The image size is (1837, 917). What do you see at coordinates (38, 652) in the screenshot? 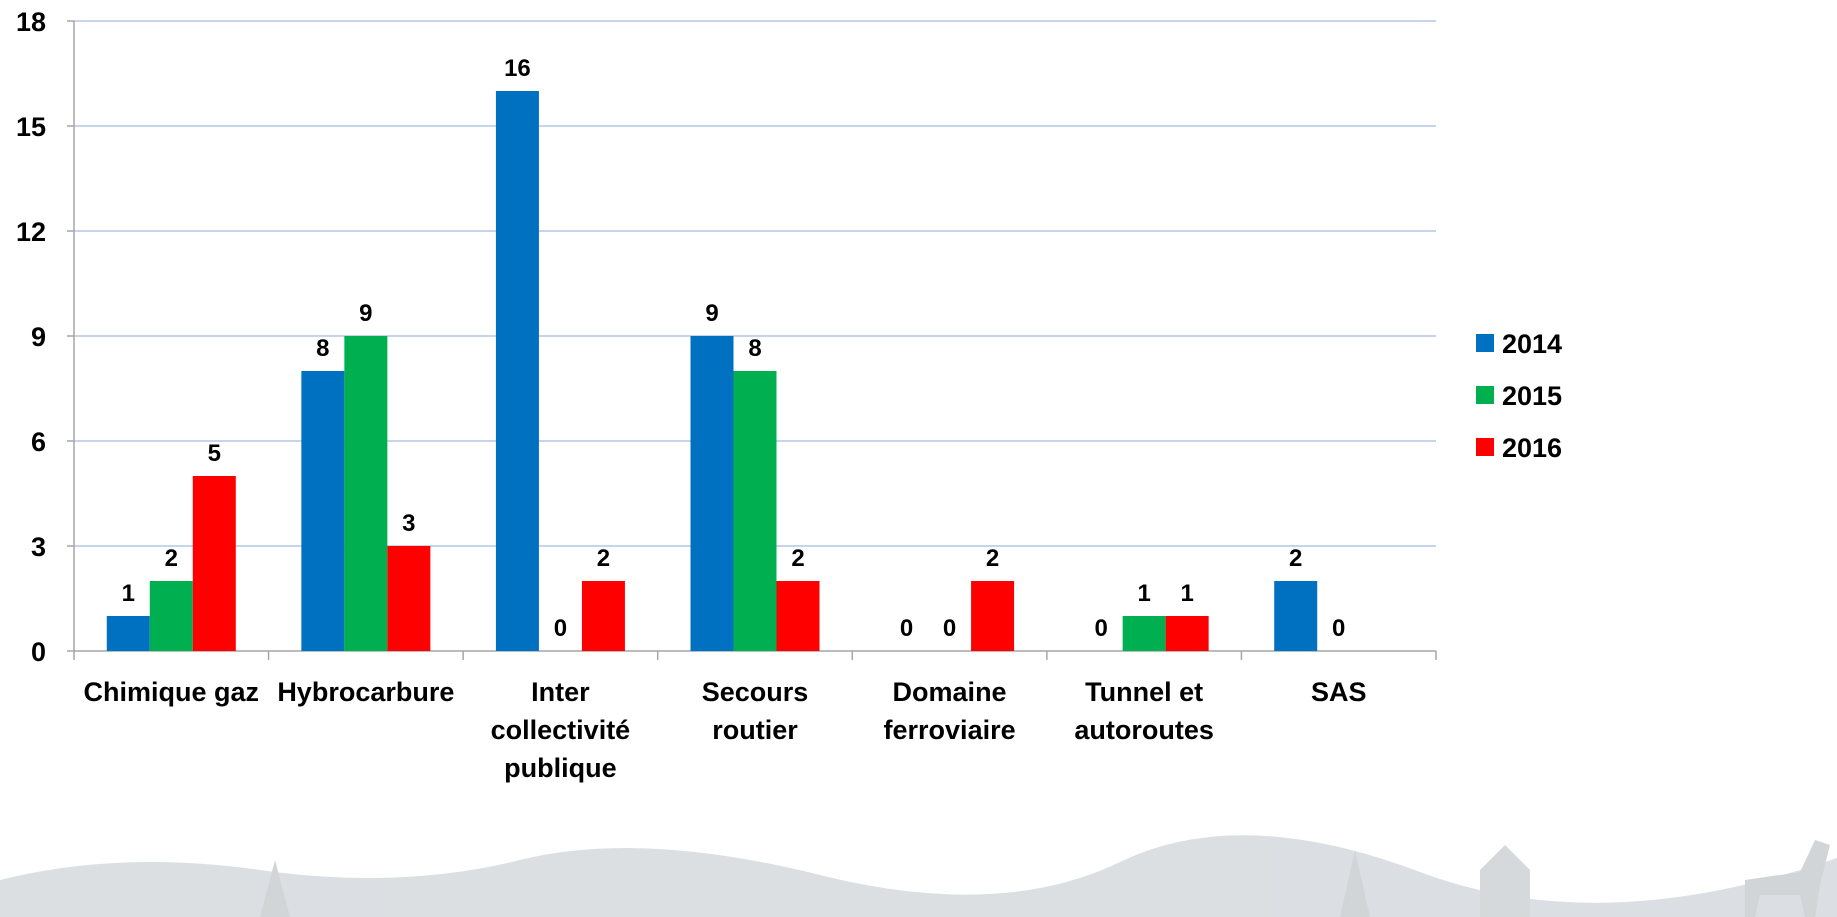
I see `y-tick-label: 0` at bounding box center [38, 652].